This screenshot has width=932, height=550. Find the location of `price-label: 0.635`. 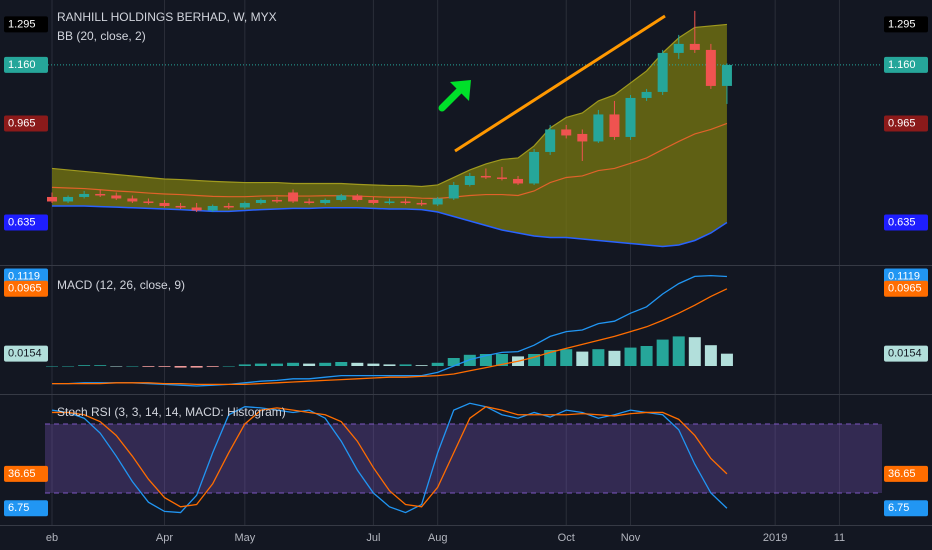

price-label: 0.635 is located at coordinates (22, 222).